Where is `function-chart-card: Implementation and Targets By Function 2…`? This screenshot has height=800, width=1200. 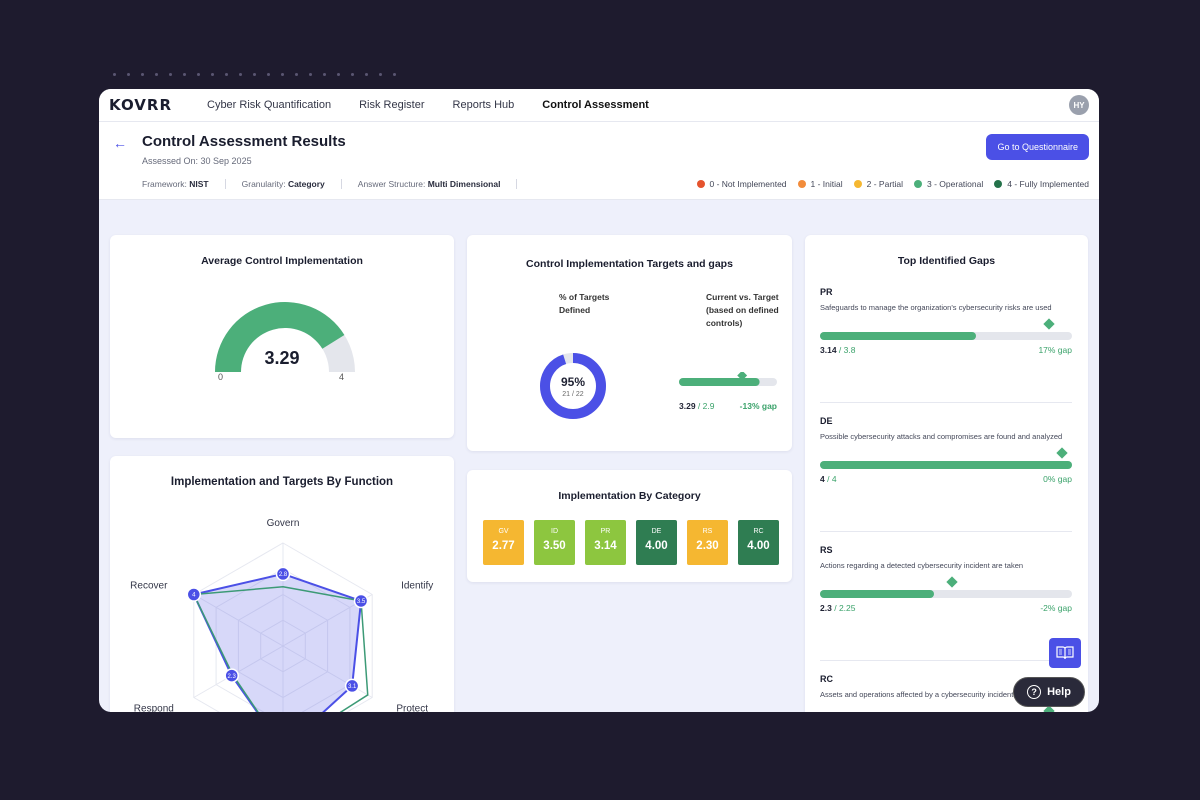
function-chart-card: Implementation and Targets By Function 2… is located at coordinates (282, 584).